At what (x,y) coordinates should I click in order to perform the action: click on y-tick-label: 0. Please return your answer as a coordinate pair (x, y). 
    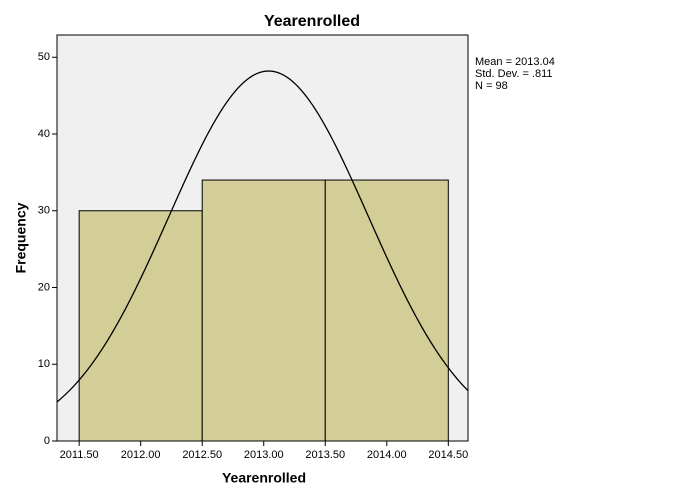
    Looking at the image, I should click on (47, 441).